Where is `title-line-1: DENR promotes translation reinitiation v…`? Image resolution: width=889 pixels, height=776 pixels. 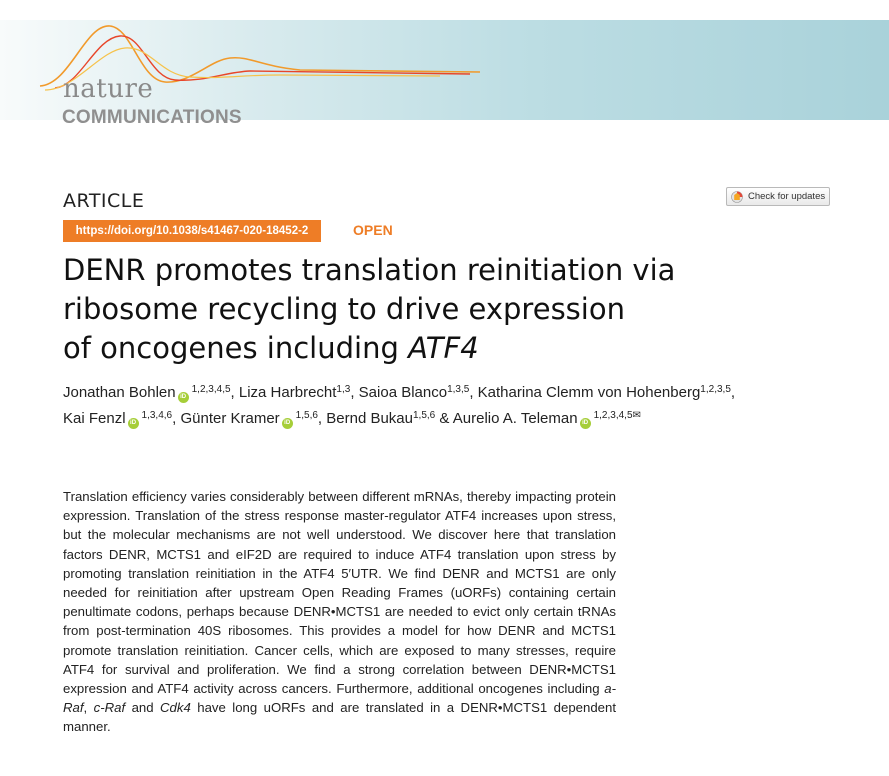 title-line-1: DENR promotes translation reinitiation v… is located at coordinates (369, 270).